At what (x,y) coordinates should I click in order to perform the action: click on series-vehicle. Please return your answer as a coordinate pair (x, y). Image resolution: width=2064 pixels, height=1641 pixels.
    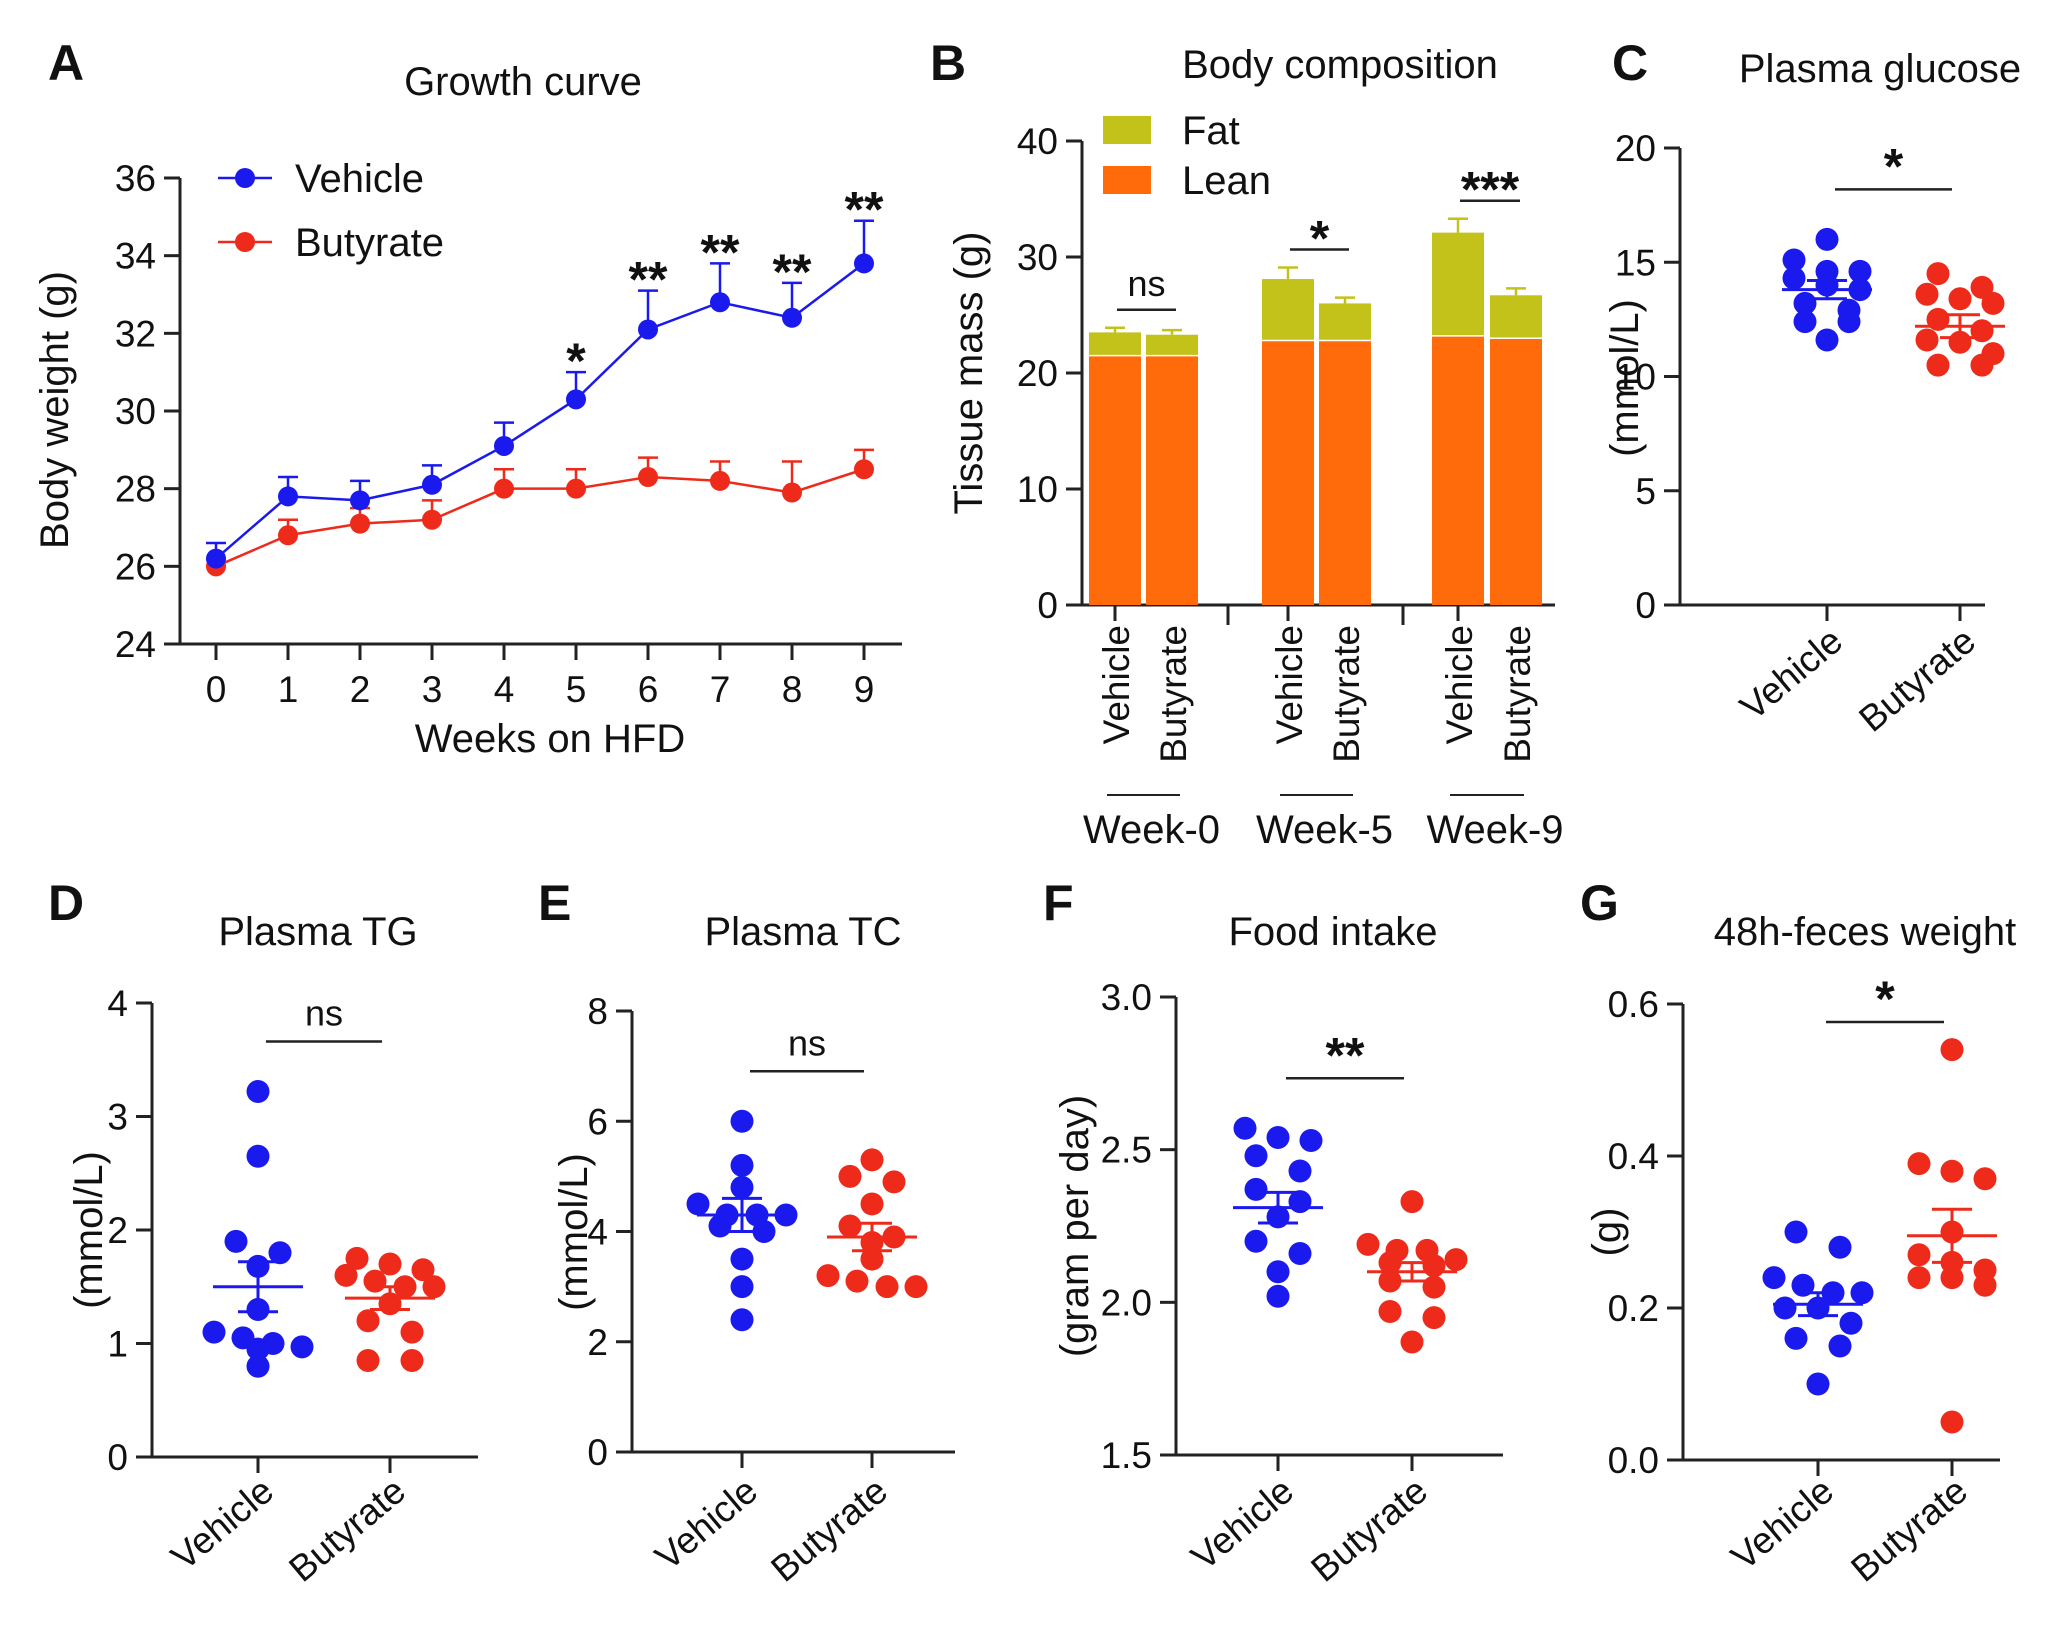
    Looking at the image, I should click on (540, 394).